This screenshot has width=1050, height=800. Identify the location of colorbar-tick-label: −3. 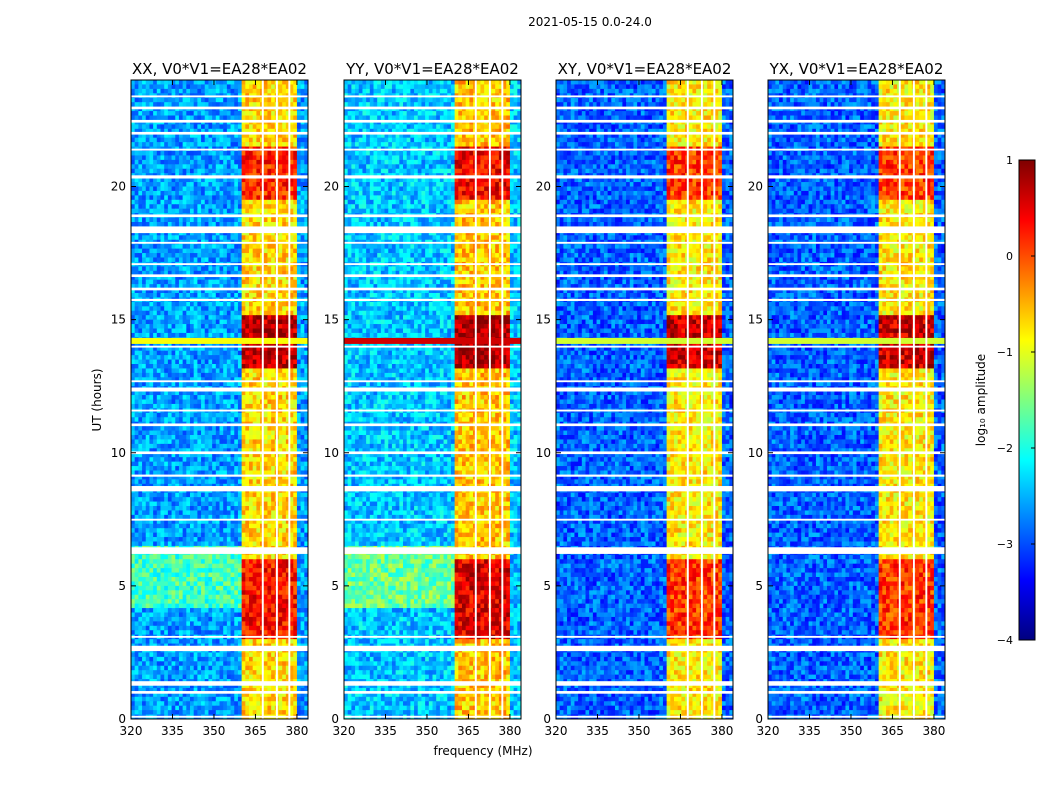
(1005, 544).